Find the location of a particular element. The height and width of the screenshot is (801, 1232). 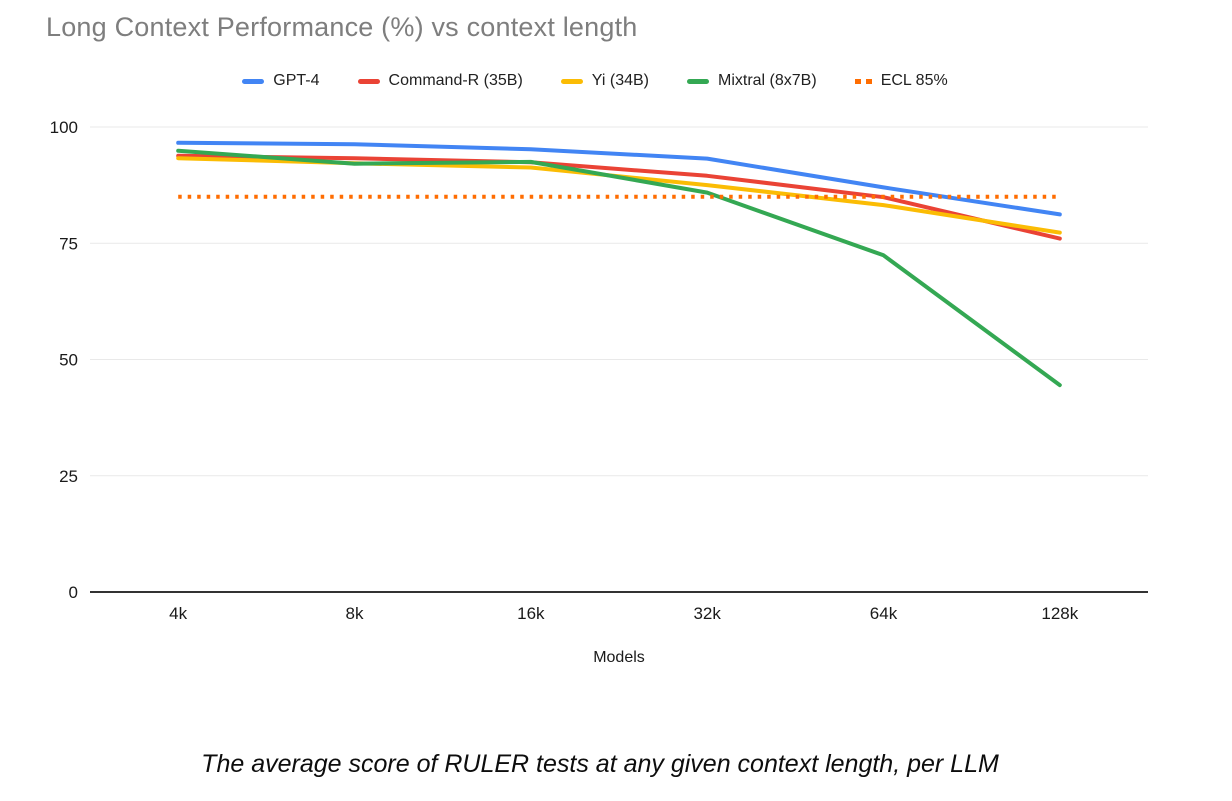

y-tick-label: 25 is located at coordinates (68, 476).